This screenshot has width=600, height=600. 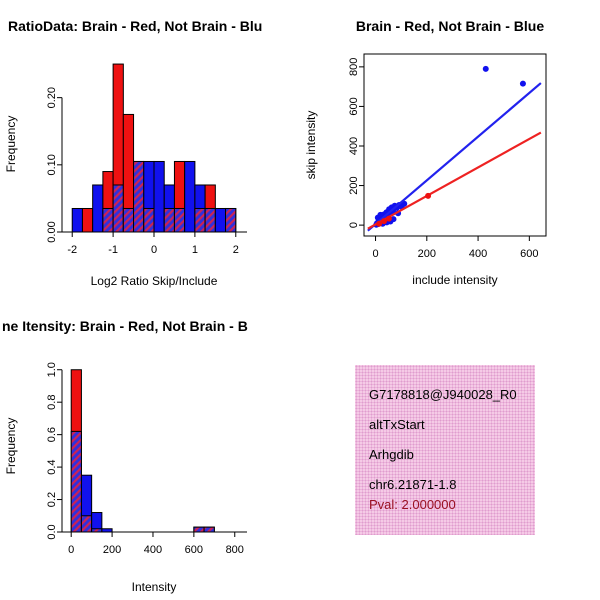 I want to click on y-tick-label: 0.6, so click(x=52, y=434).